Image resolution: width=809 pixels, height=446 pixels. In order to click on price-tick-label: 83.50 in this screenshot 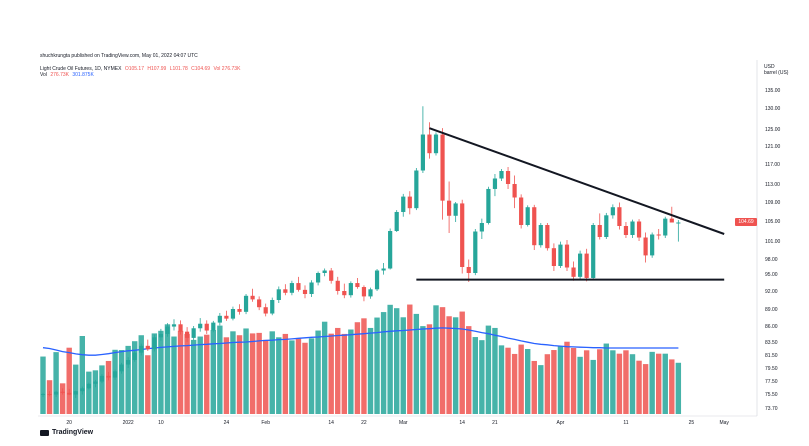, I will do `click(771, 343)`.